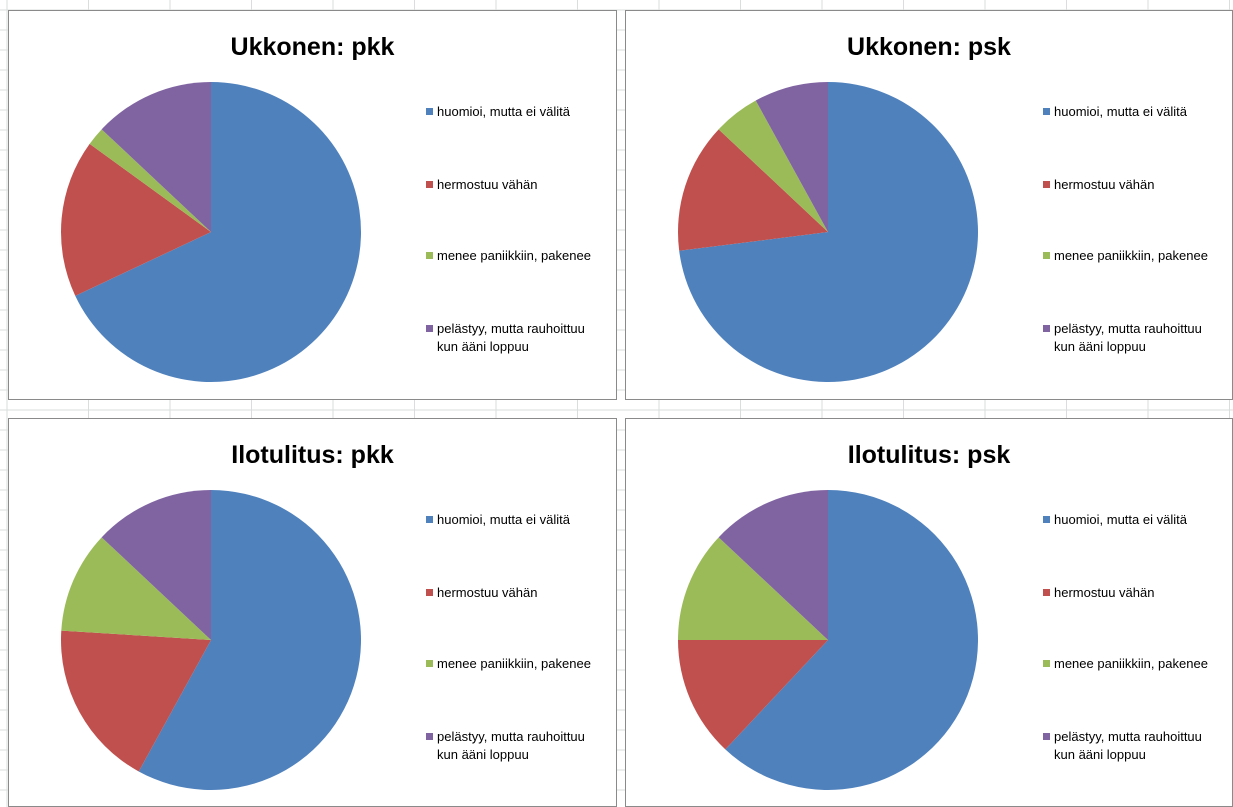  I want to click on chart-title: Ilotulitus: pkk, so click(312, 455).